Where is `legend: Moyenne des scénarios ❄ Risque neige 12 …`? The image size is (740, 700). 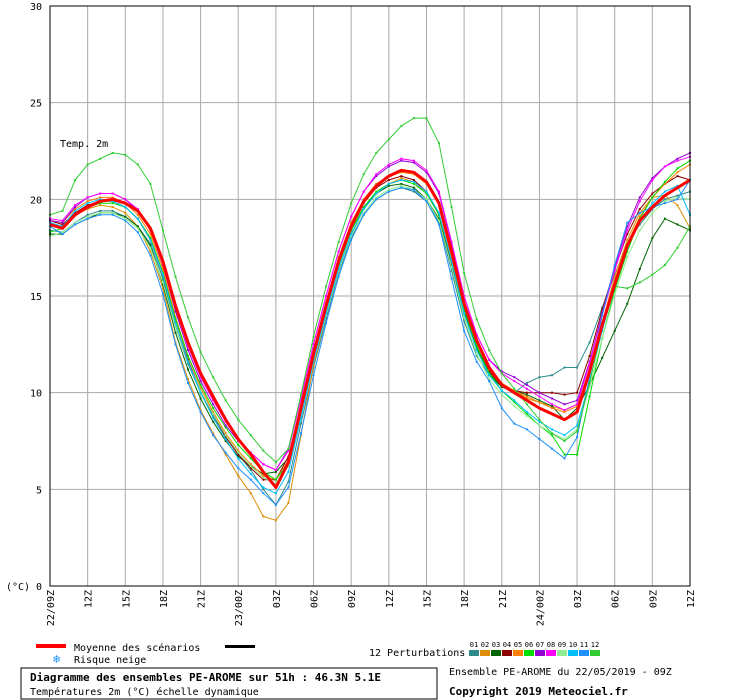
legend: Moyenne des scénarios ❄ Risque neige 12 … is located at coordinates (318, 653).